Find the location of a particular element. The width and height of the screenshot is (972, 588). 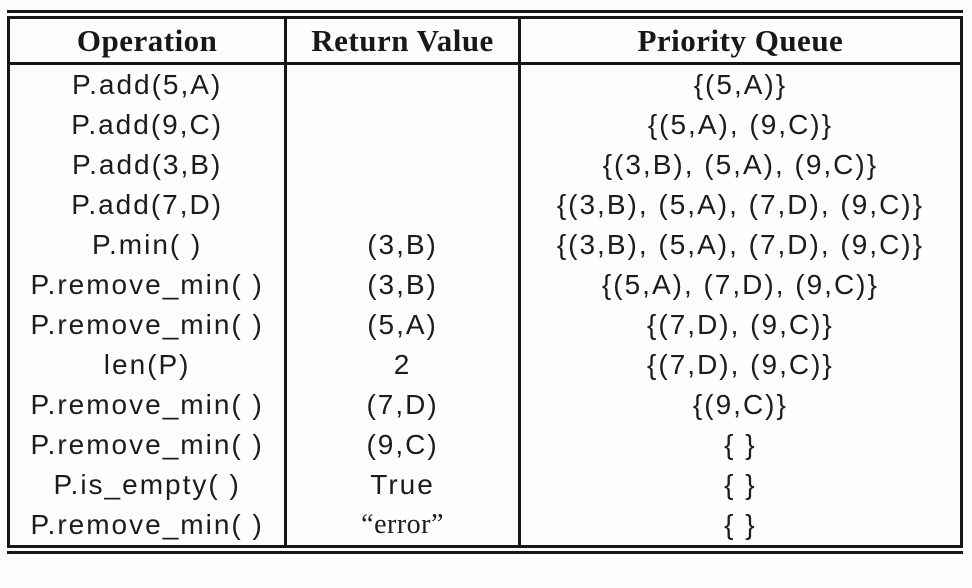

table-row: P.add(3,B) {(3,B), (5,A), (9,C)} is located at coordinates (485, 165).